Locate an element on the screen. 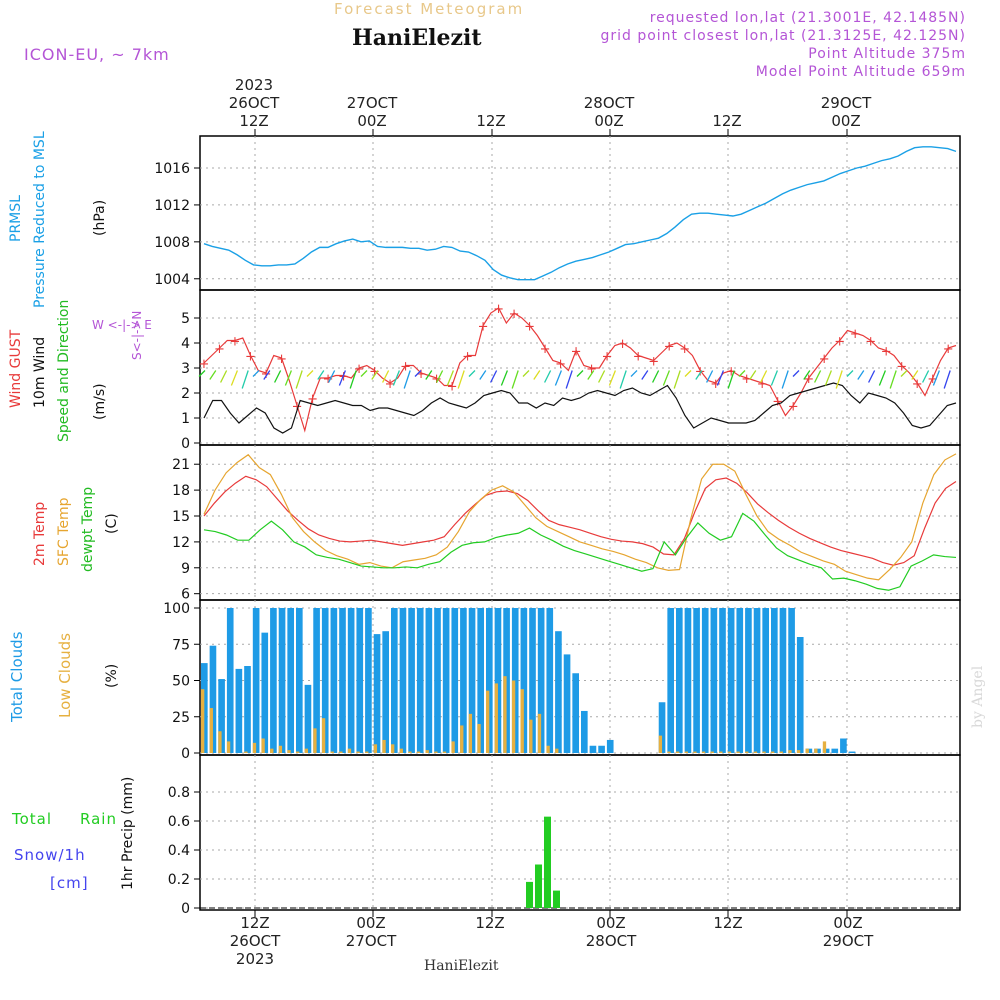  sfc-temp-line is located at coordinates (580, 517).